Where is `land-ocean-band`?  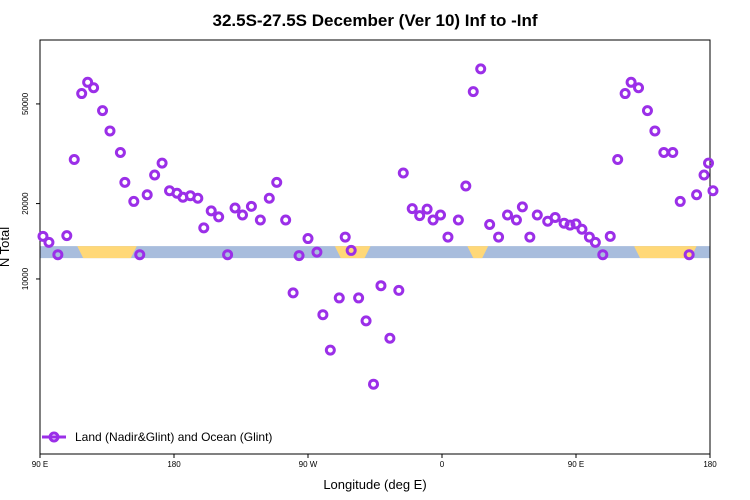
land-ocean-band is located at coordinates (375, 252).